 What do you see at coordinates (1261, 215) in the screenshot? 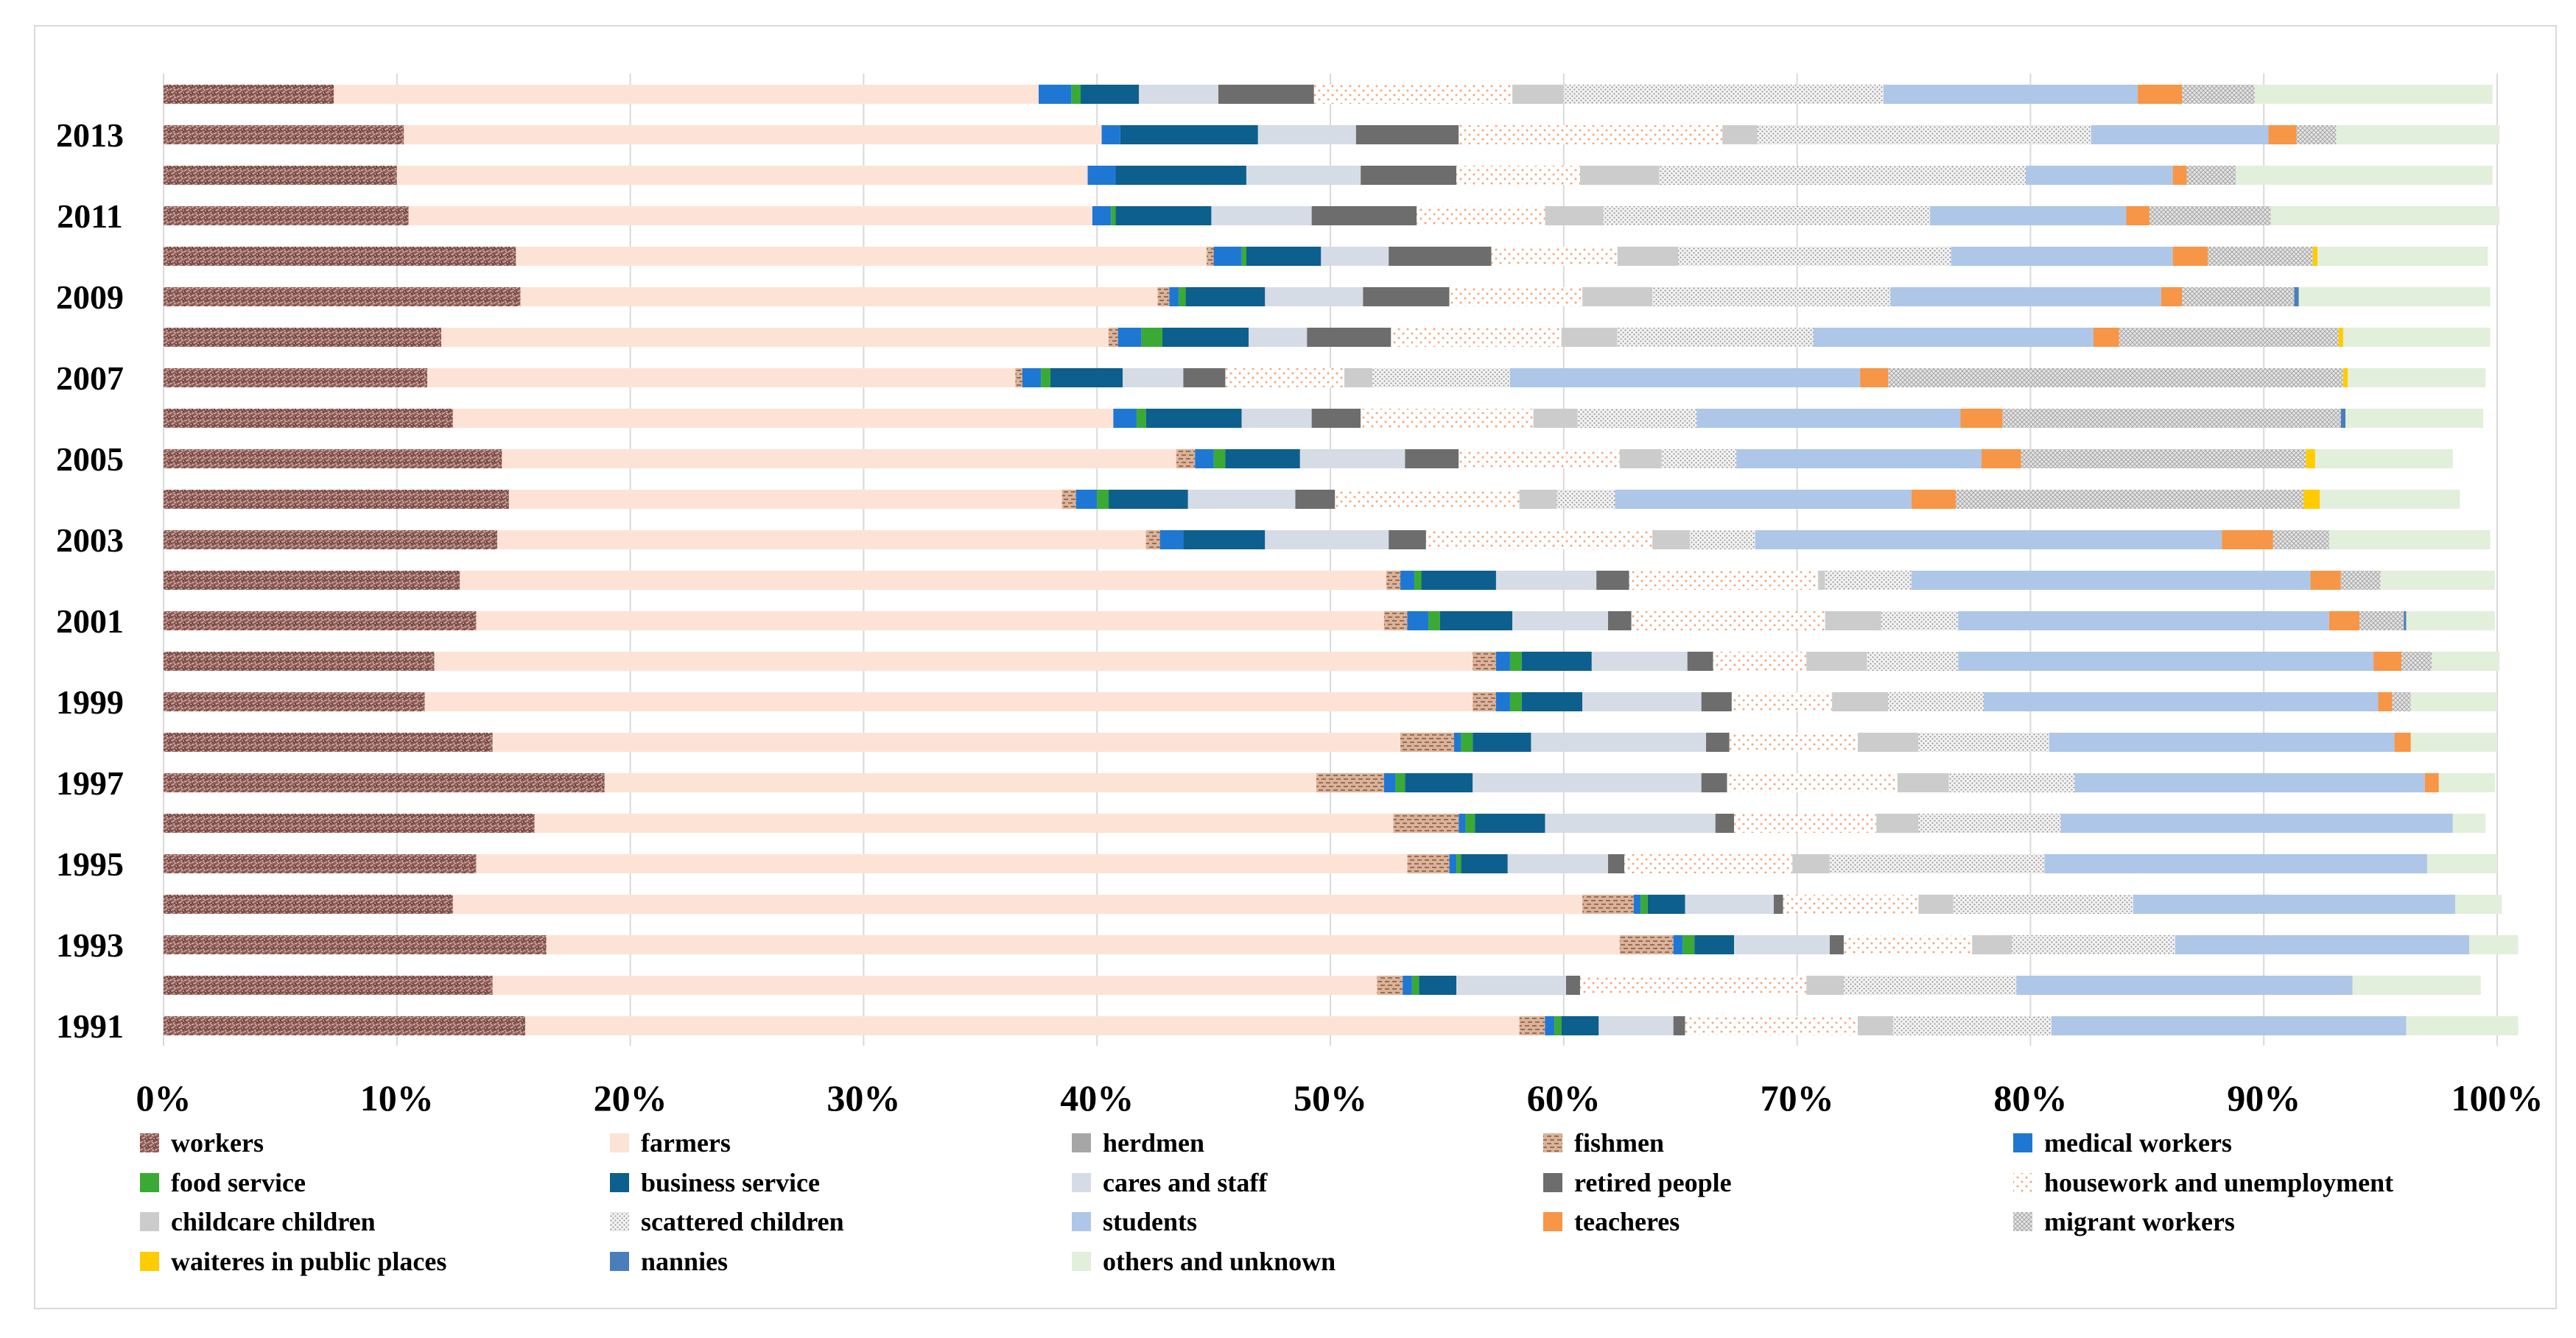
I see `bar-2011-cares-and-staff: 2011 · cares and staff: 4.3%` at bounding box center [1261, 215].